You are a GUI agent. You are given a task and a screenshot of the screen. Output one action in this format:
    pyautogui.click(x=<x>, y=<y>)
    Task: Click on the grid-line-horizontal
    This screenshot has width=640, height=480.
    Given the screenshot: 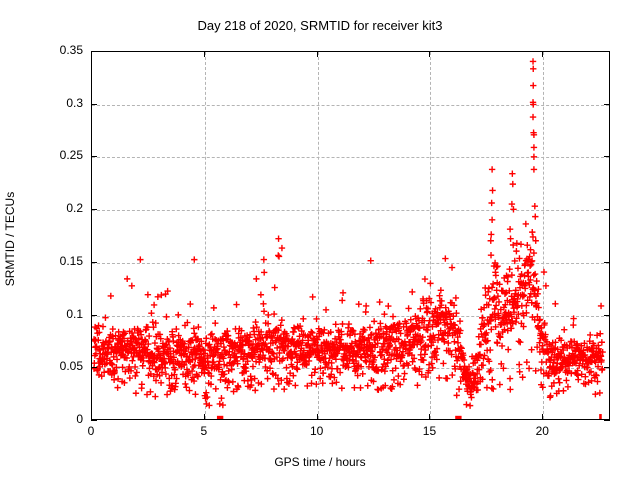 What is the action you would take?
    pyautogui.click(x=350, y=369)
    